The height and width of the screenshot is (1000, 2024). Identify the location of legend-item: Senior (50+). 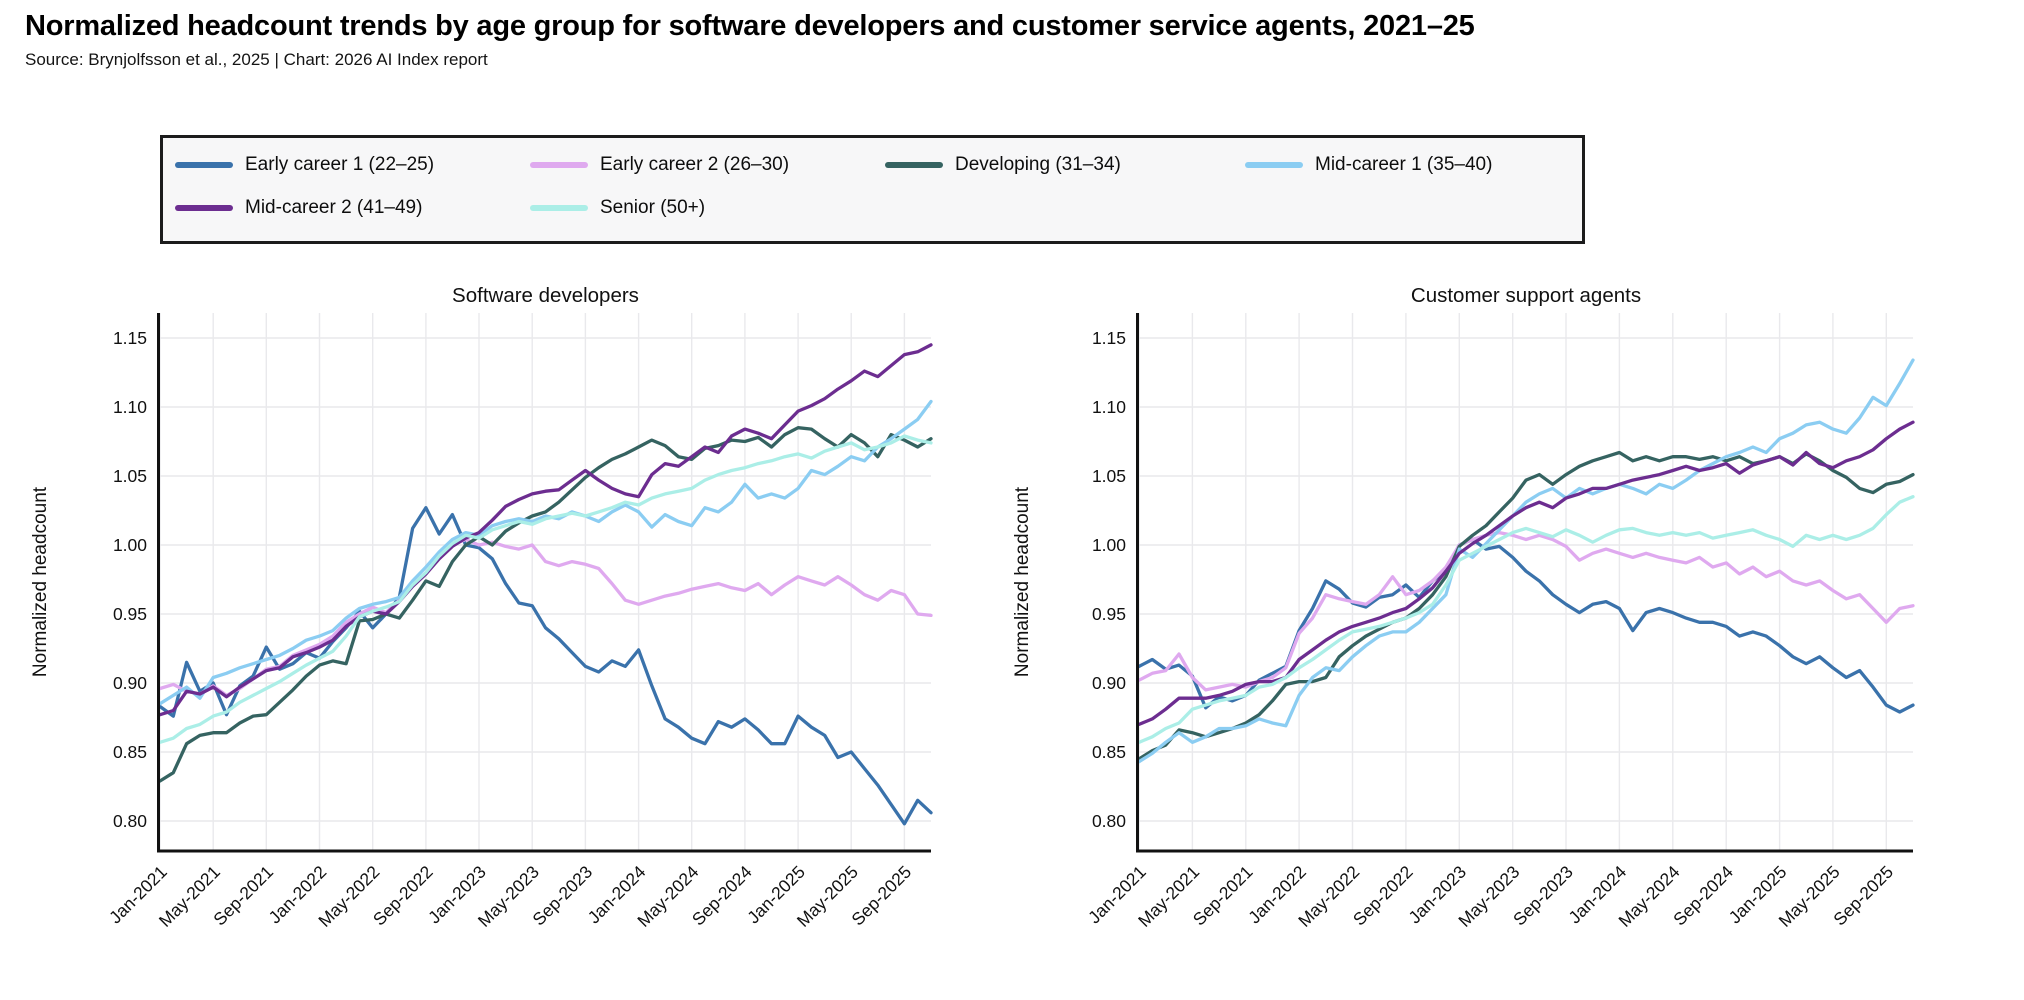
(617, 208).